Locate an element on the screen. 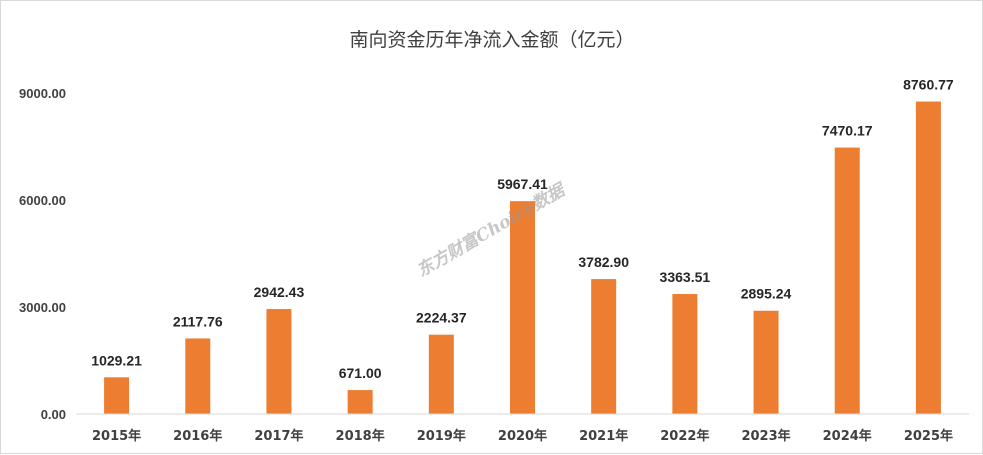 This screenshot has height=455, width=983. x-tick-label: 2018年 is located at coordinates (360, 436).